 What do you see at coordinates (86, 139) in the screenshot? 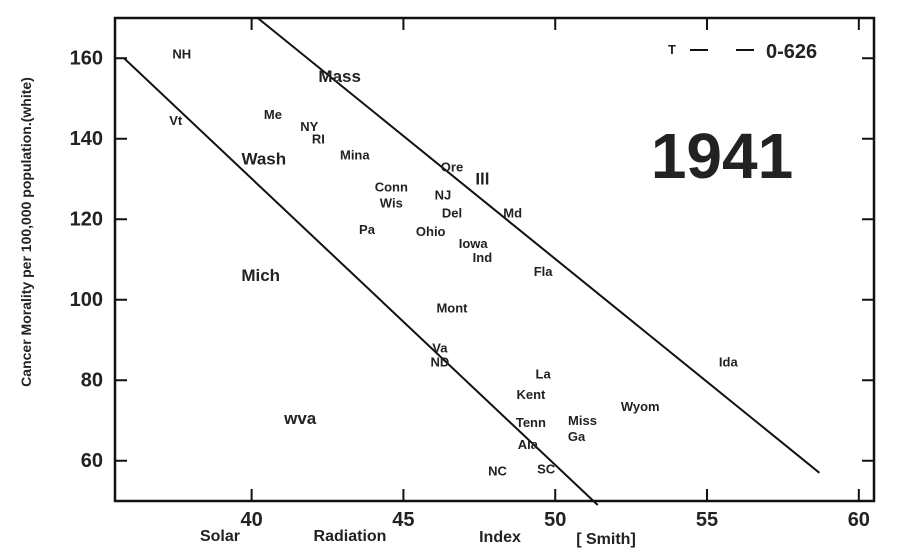
I see `y-tick-label: 140` at bounding box center [86, 139].